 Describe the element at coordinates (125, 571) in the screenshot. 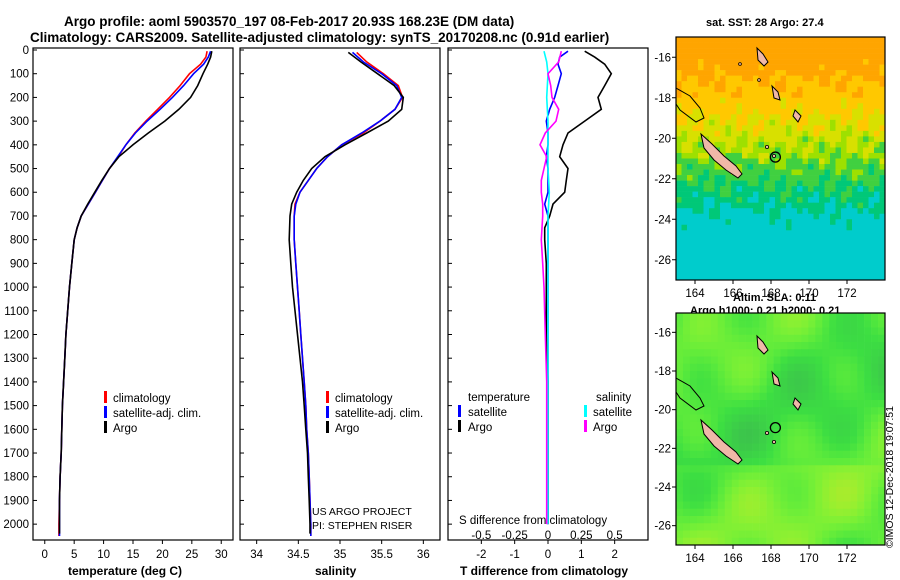

I see `temperature-xlabel: temperature (deg C)` at that location.